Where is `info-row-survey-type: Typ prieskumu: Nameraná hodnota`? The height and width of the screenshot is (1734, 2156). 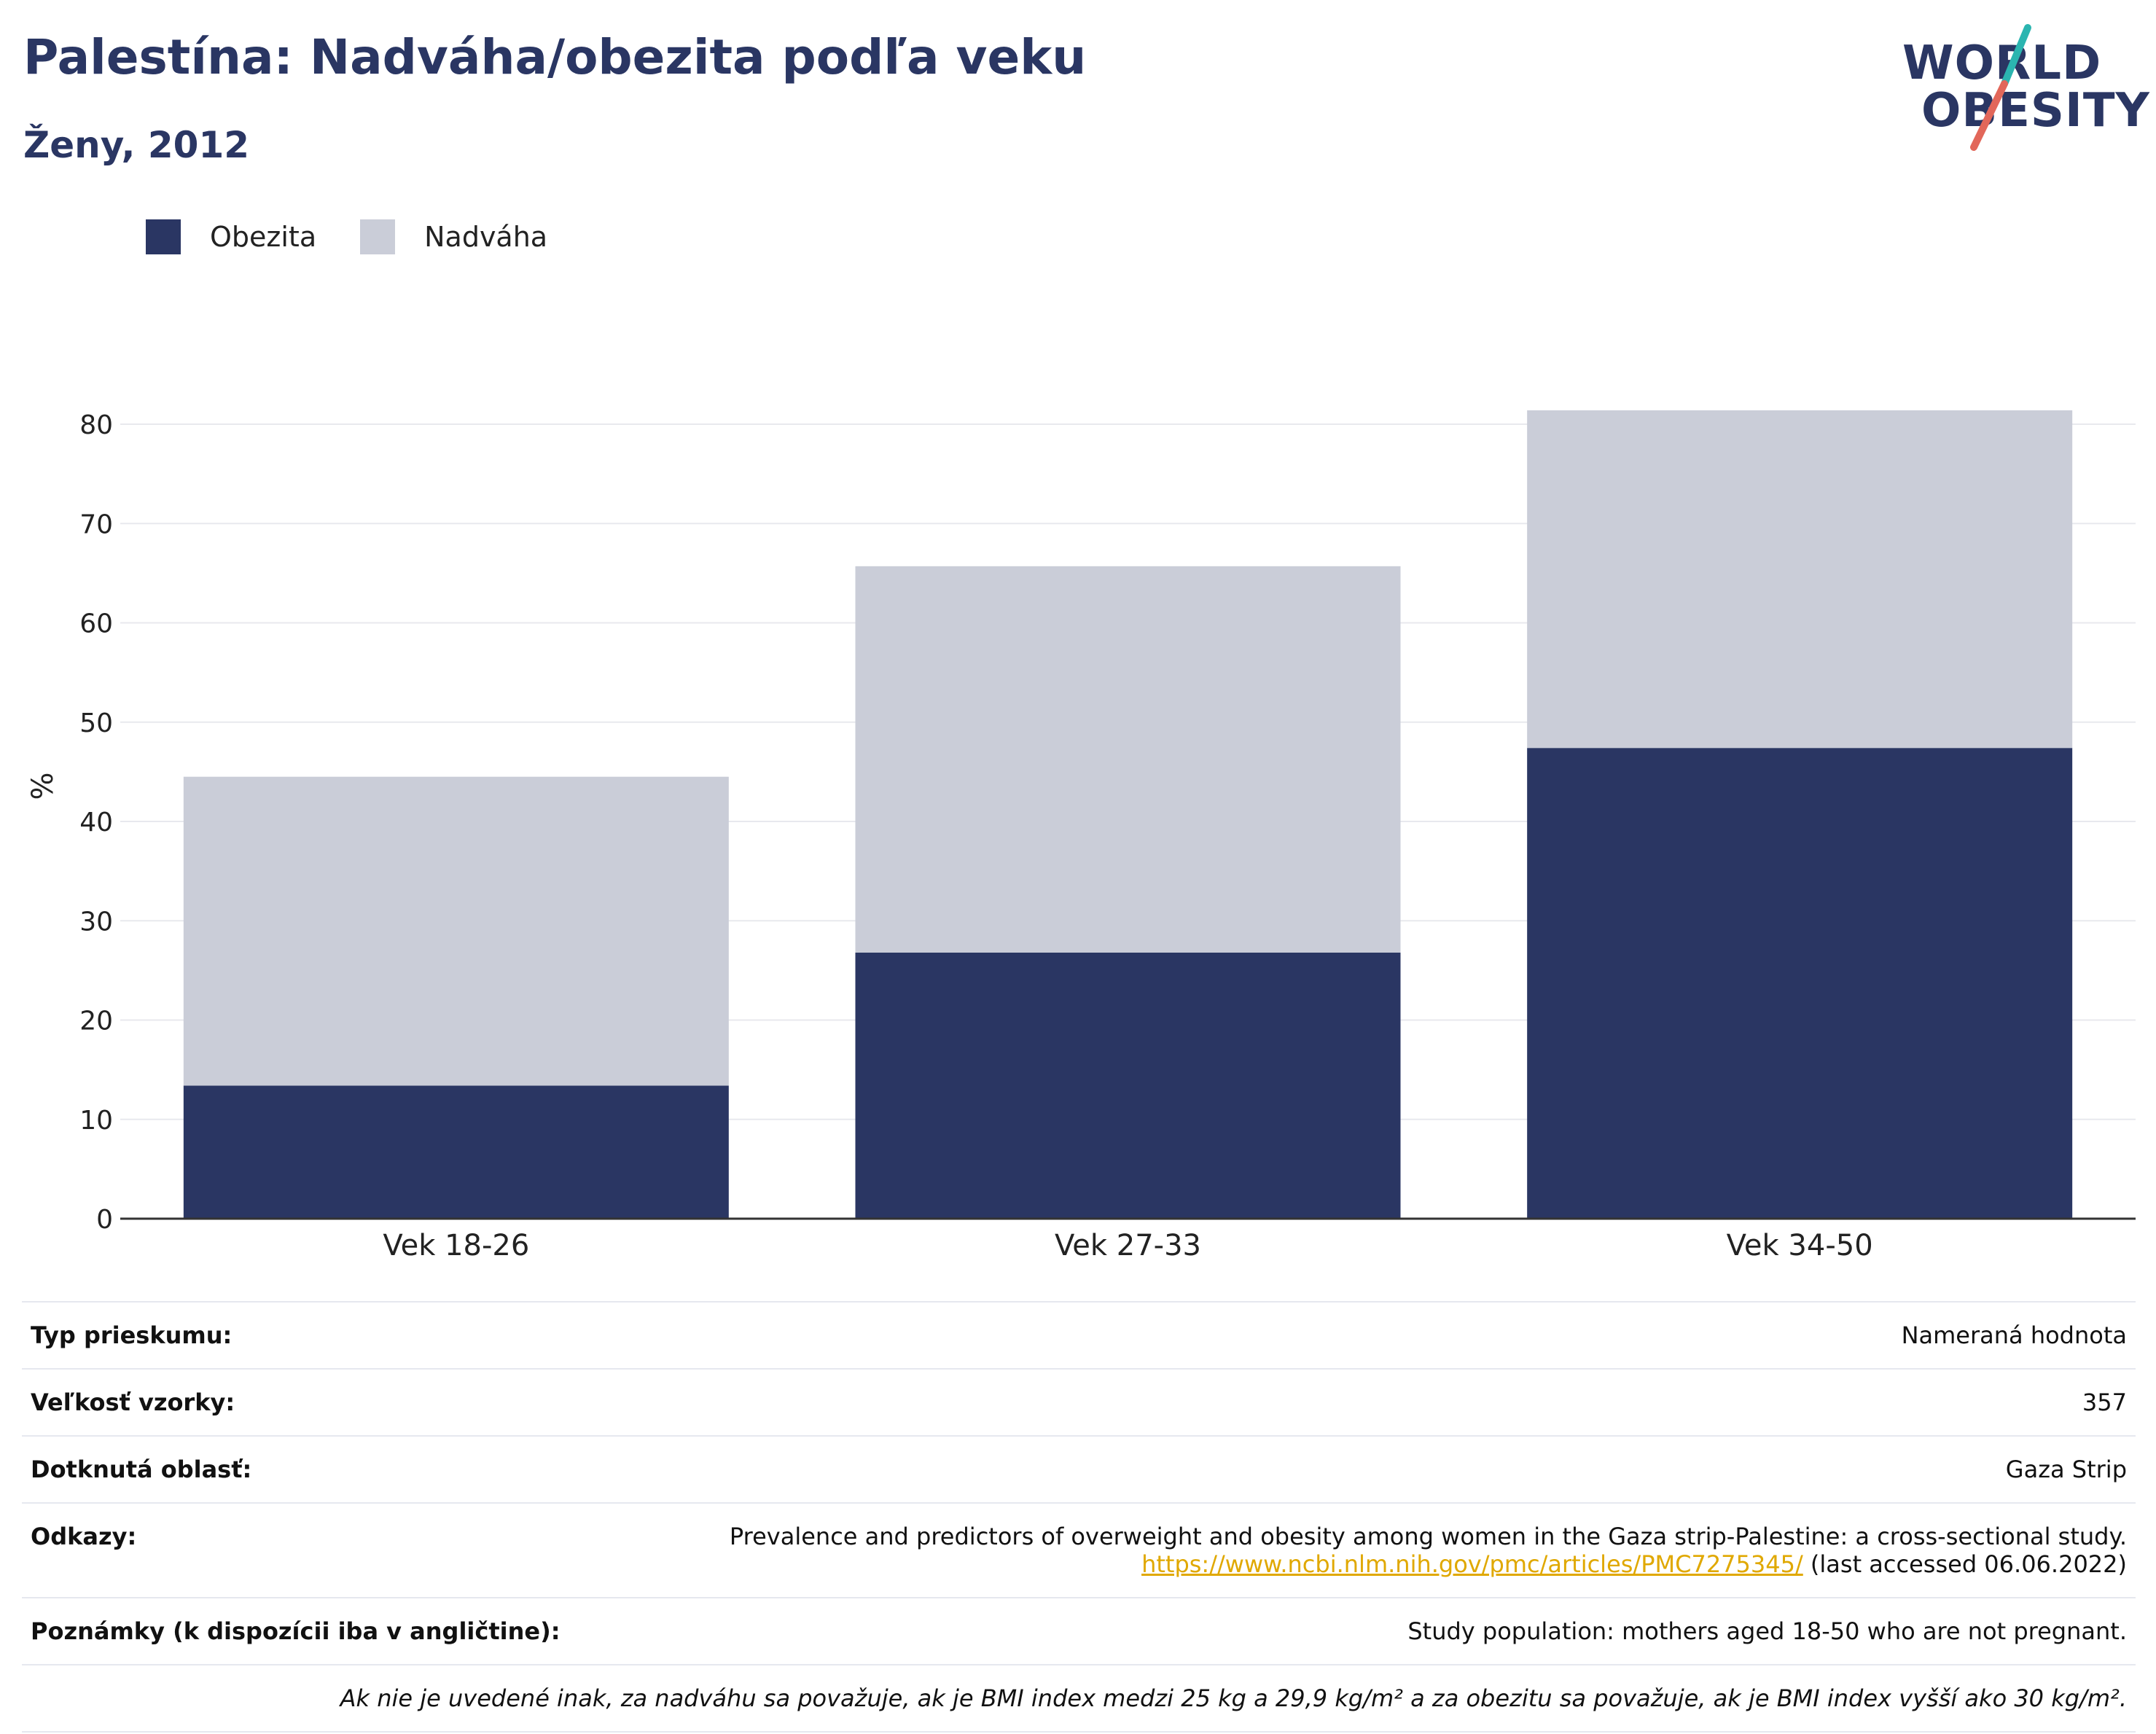 info-row-survey-type: Typ prieskumu: Nameraná hodnota is located at coordinates (1079, 1334).